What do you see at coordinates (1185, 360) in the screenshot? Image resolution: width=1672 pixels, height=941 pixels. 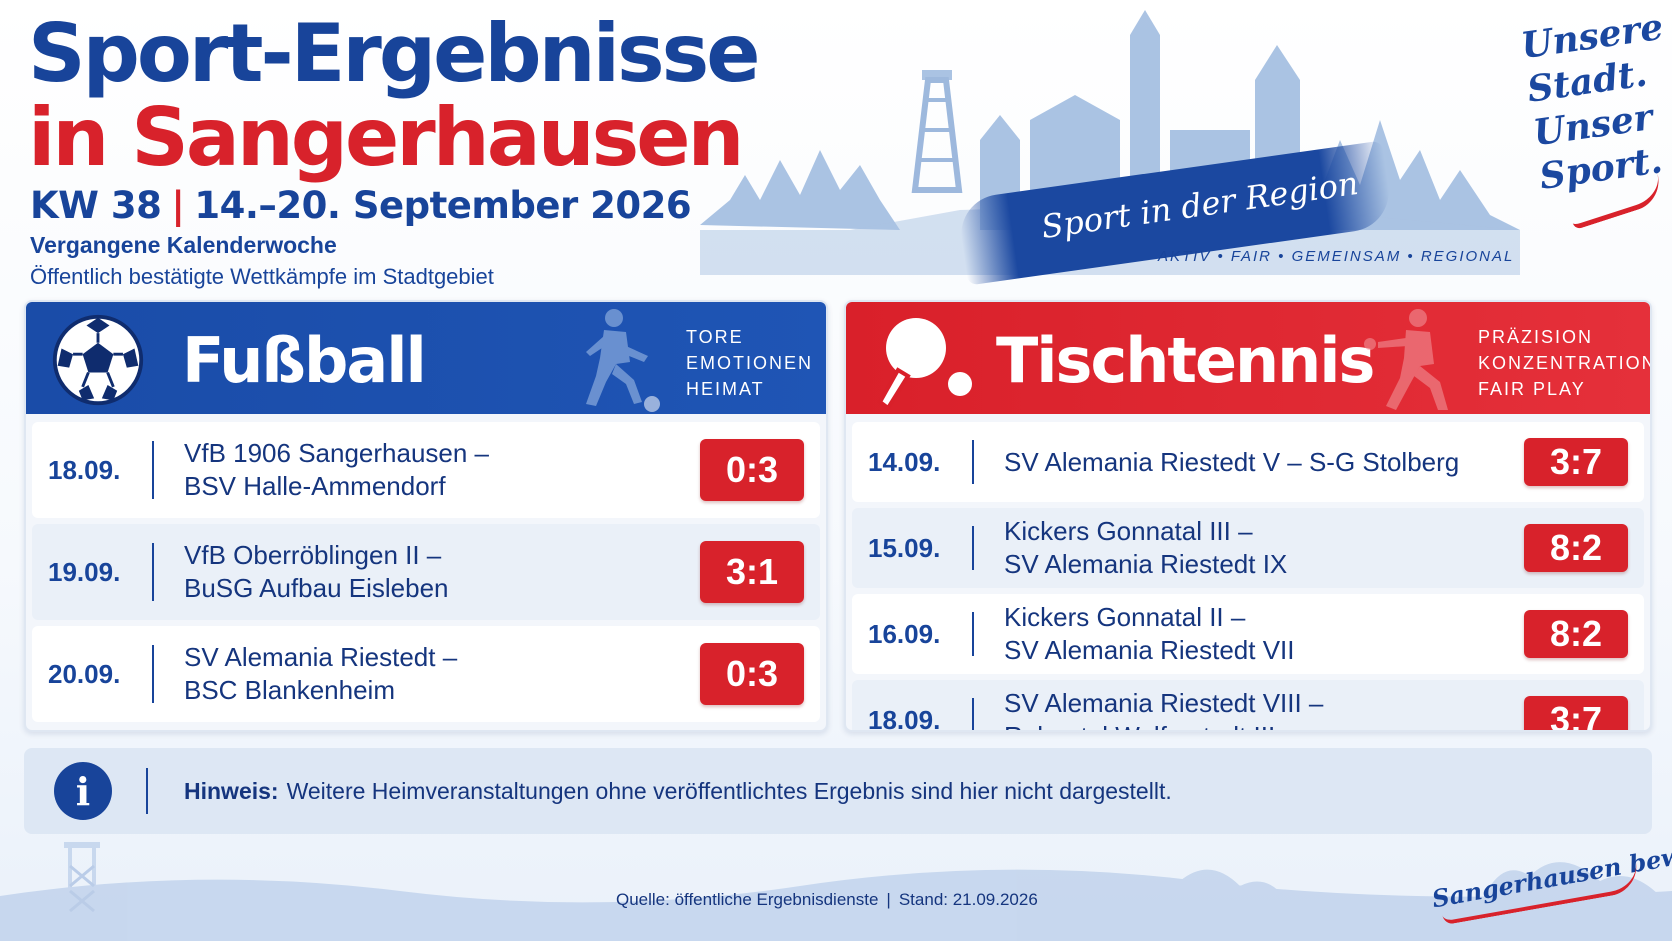 I see `table-tennis-title: Tischtennis` at bounding box center [1185, 360].